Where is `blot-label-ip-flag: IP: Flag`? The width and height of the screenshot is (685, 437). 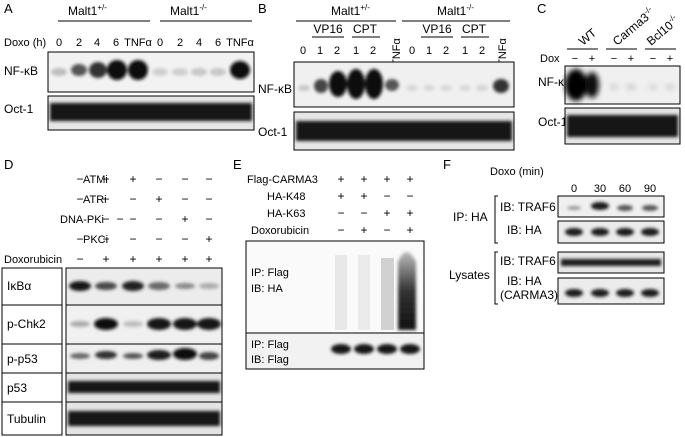
blot-label-ip-flag: IP: Flag is located at coordinates (270, 273).